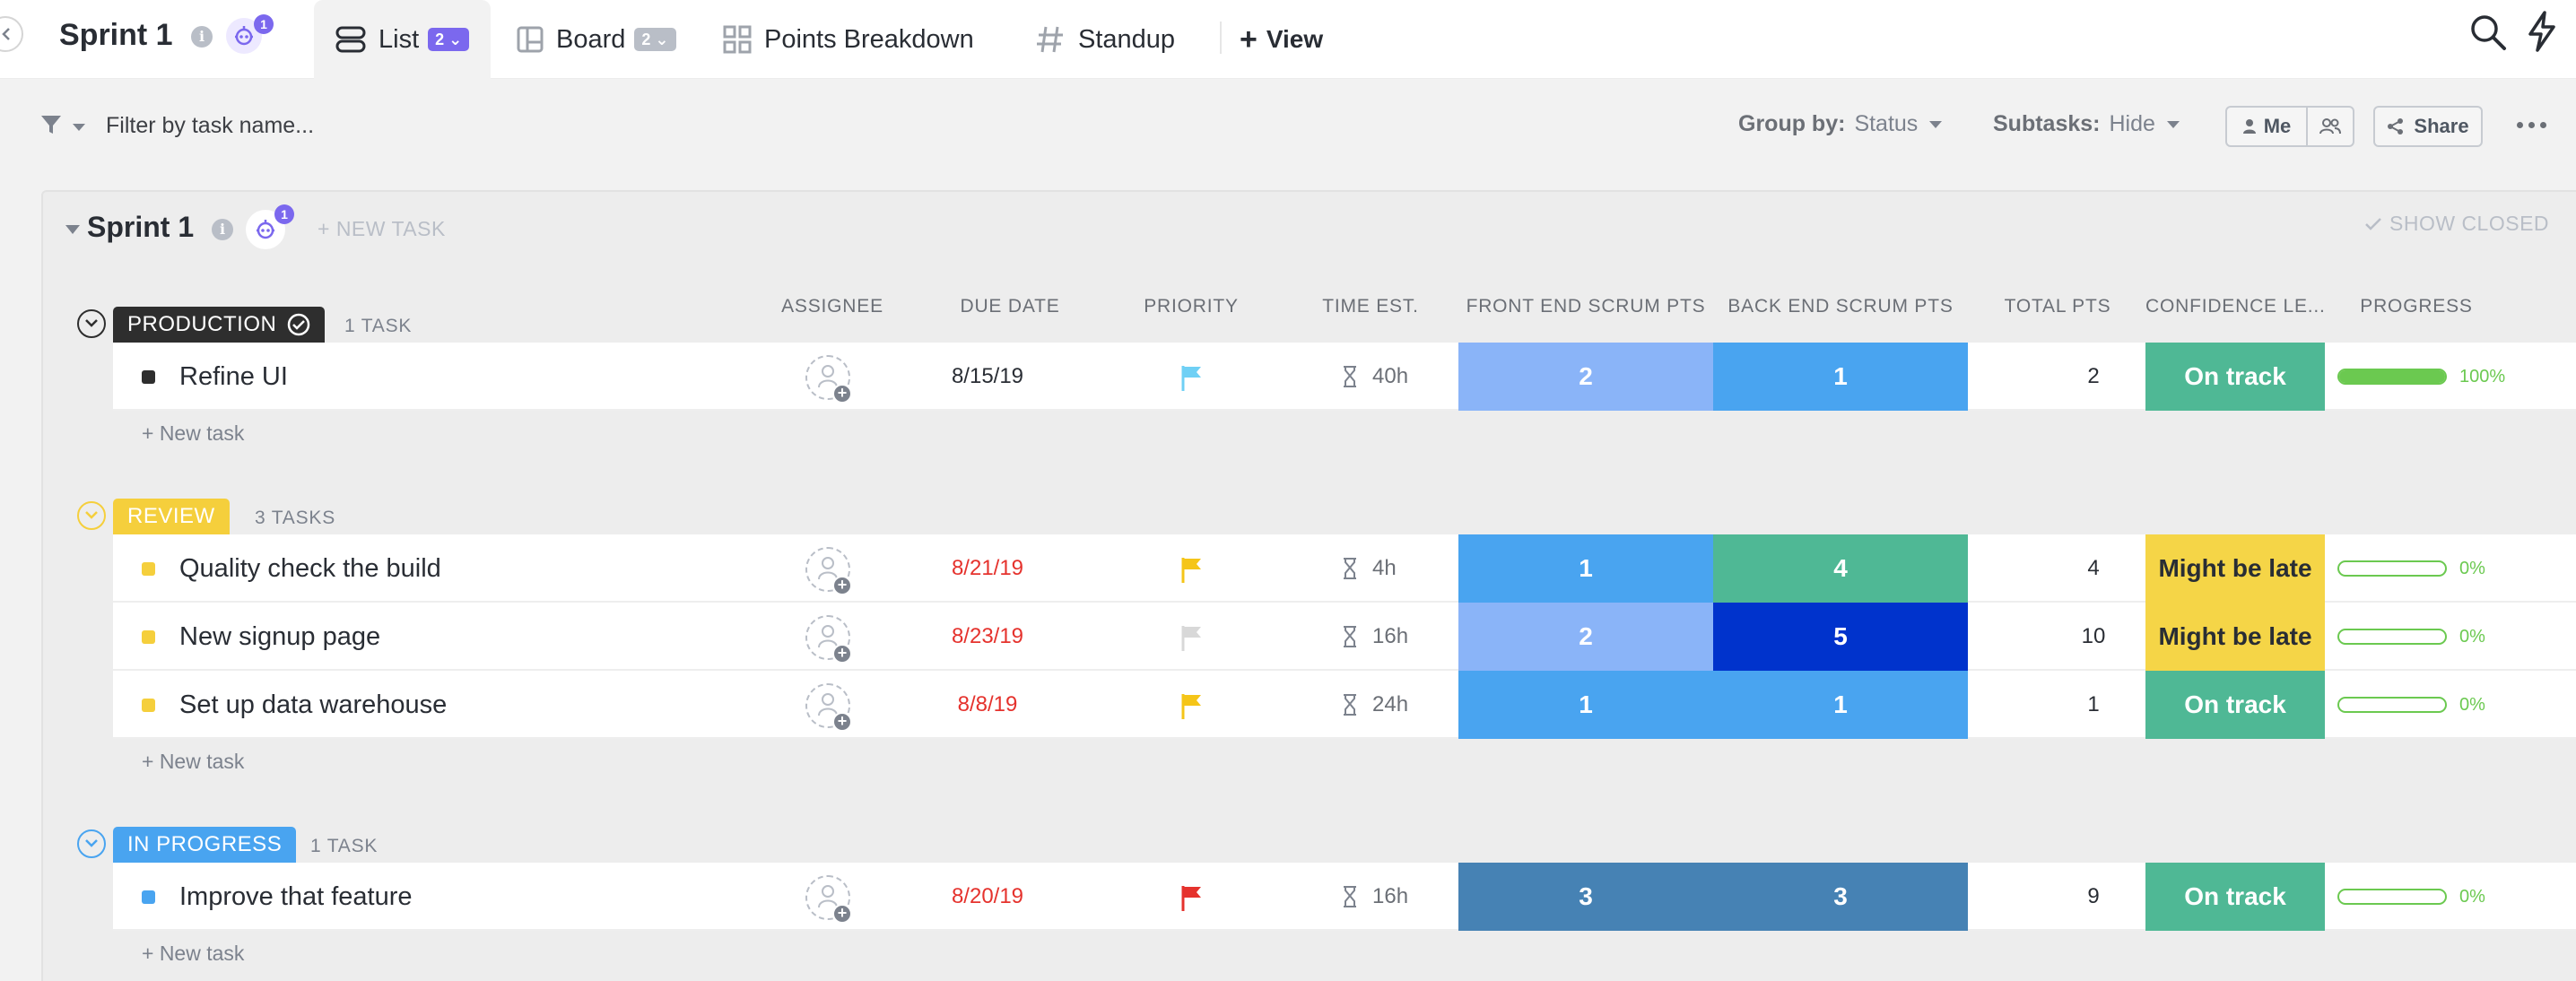 Image resolution: width=2576 pixels, height=981 pixels. I want to click on column-header-time-estimate: TIME EST., so click(1370, 306).